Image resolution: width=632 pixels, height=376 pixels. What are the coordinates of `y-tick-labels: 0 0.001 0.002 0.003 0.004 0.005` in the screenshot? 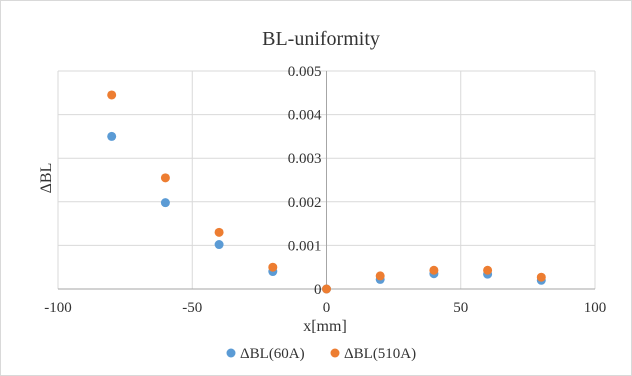 It's located at (305, 181).